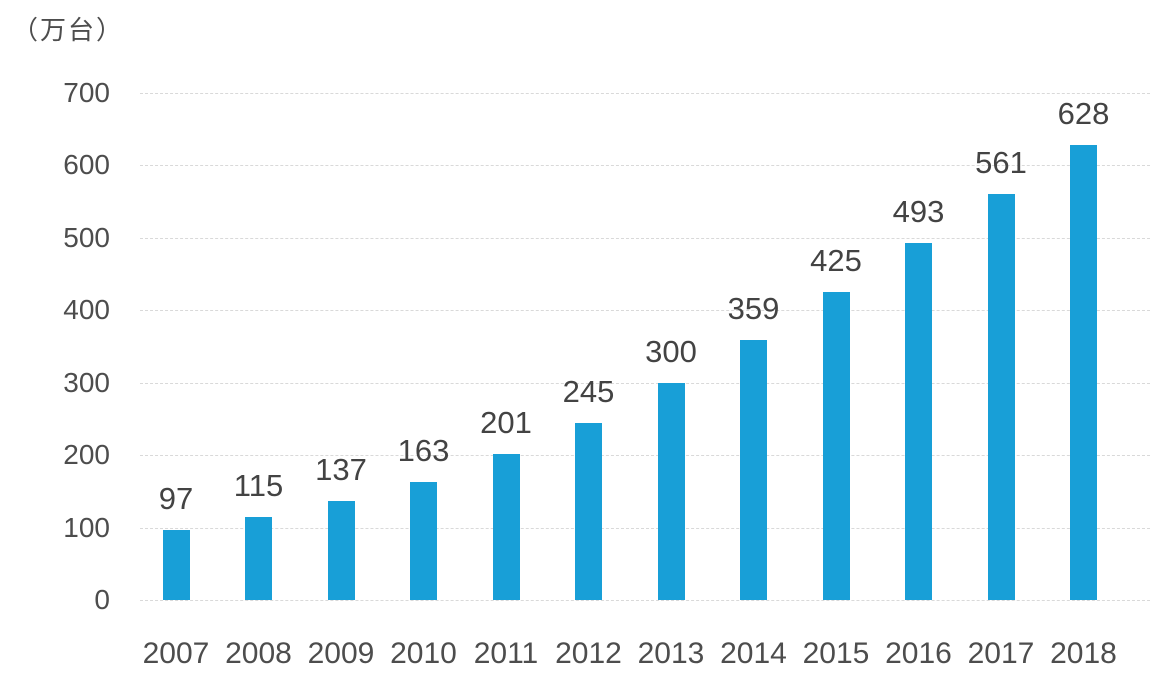 The height and width of the screenshot is (682, 1162). What do you see at coordinates (506, 653) in the screenshot?
I see `x-tick-label: 2011` at bounding box center [506, 653].